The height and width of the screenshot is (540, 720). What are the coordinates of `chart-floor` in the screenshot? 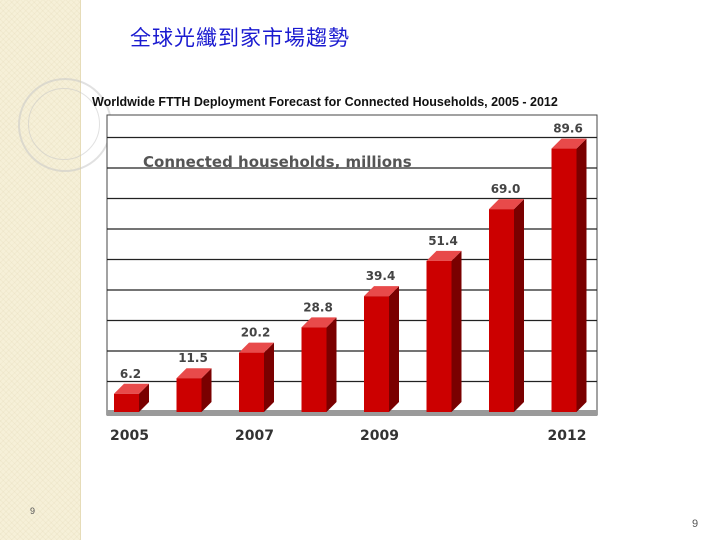 It's located at (352, 413).